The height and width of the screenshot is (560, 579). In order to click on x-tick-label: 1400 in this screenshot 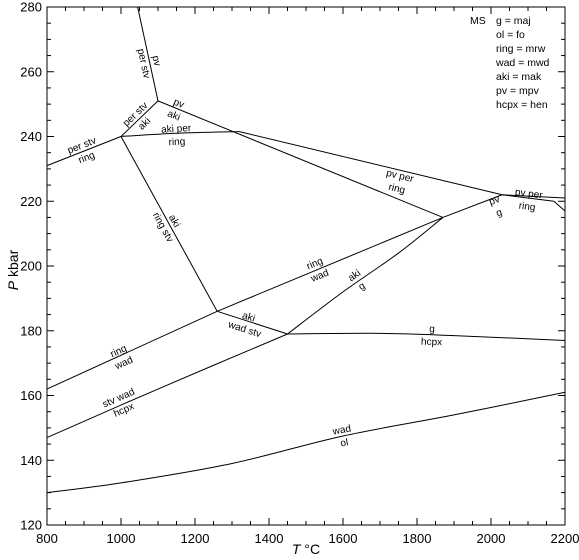, I will do `click(269, 538)`.